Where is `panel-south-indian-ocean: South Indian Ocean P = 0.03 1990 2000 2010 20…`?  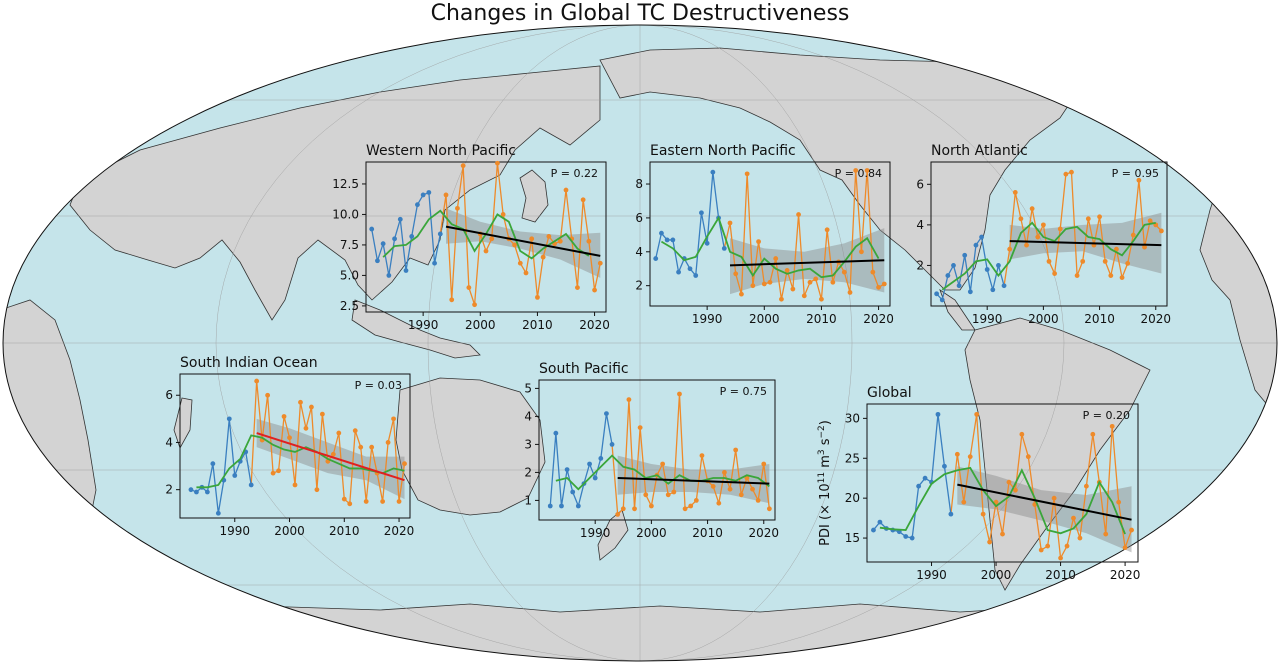
panel-south-indian-ocean: South Indian Ocean P = 0.03 1990 2000 2010 20… is located at coordinates (289, 446).